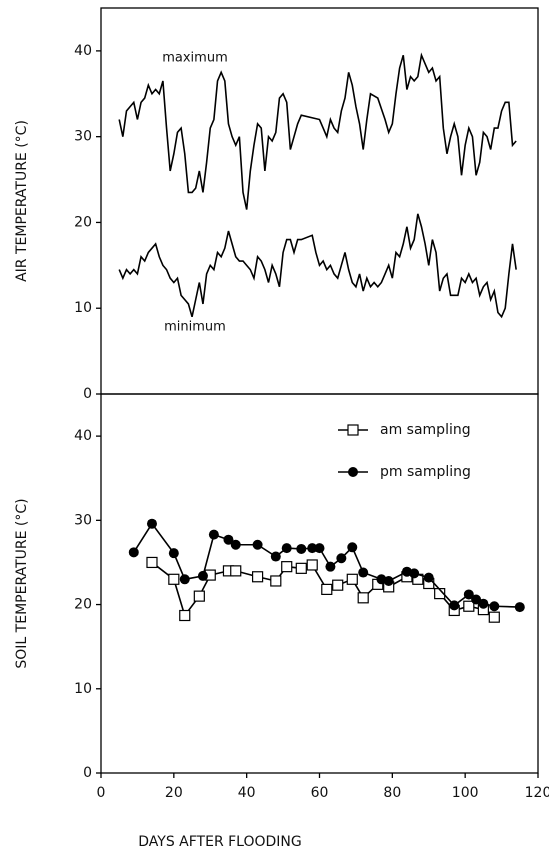  Describe the element at coordinates (220, 842) in the screenshot. I see `x-axis-label: DAYS AFTER FLOODING` at that location.